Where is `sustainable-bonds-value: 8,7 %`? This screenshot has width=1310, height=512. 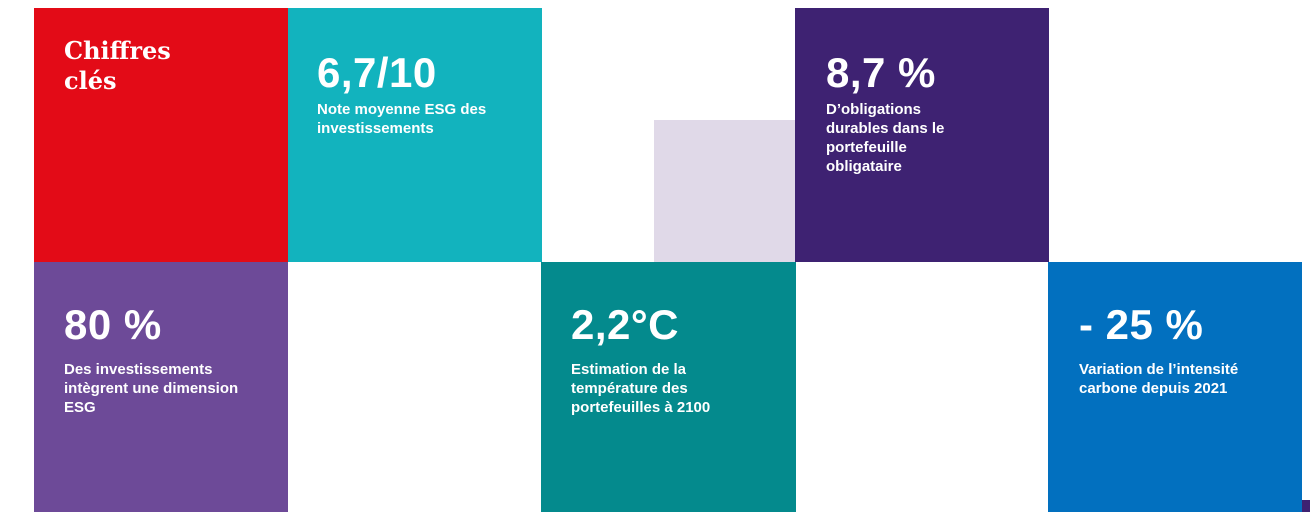
sustainable-bonds-value: 8,7 % is located at coordinates (881, 72).